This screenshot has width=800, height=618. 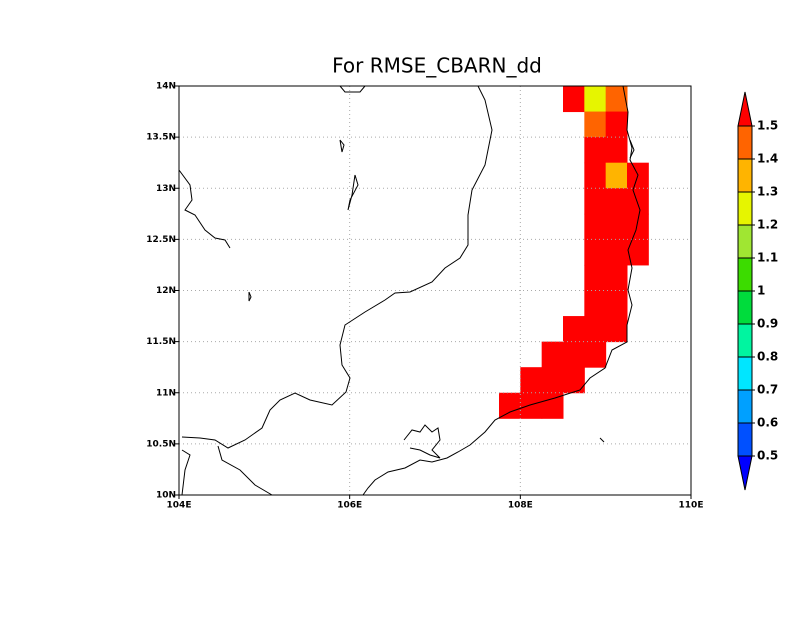 I want to click on x-tick-label: 110E, so click(x=691, y=506).